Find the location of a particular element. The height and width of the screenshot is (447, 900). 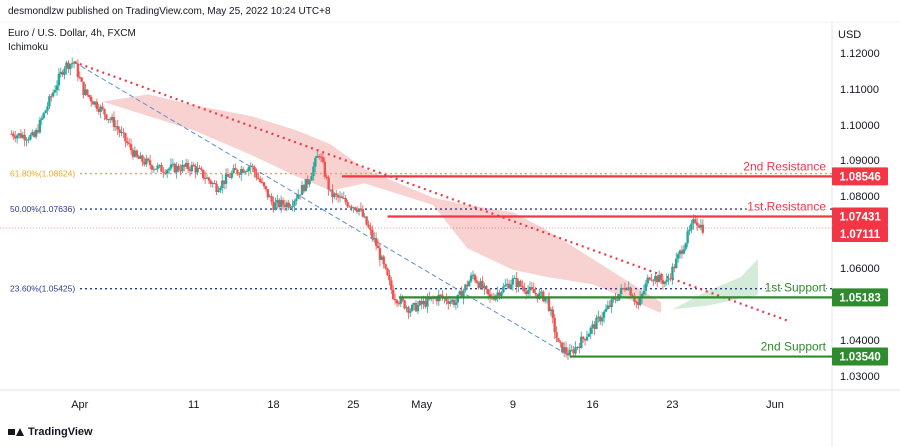

price-tag-bg is located at coordinates (860, 356).